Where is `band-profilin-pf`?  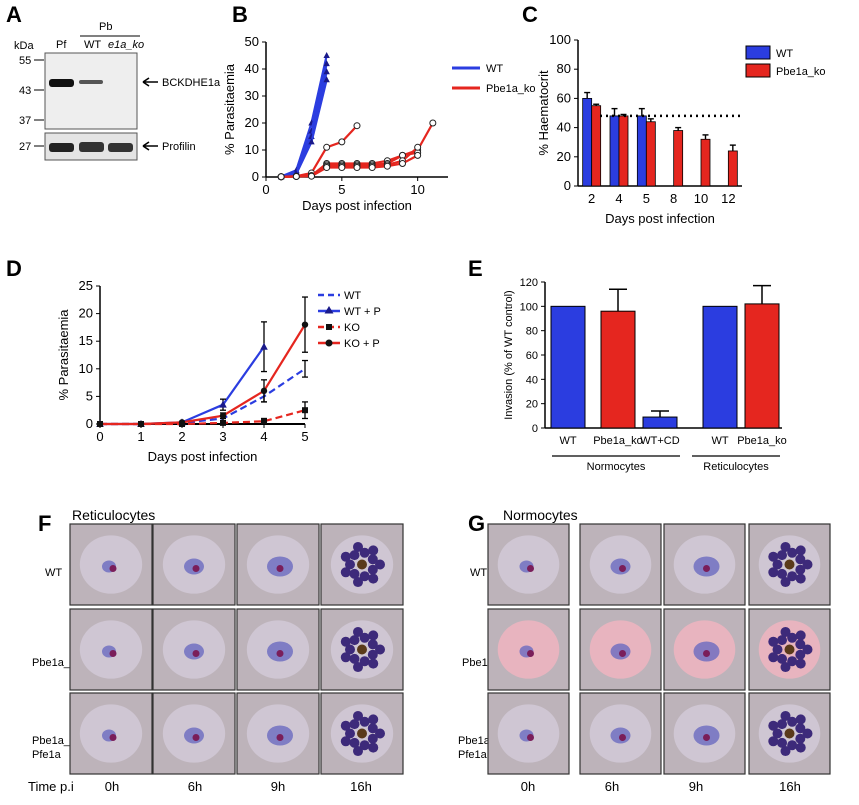 band-profilin-pf is located at coordinates (61, 147).